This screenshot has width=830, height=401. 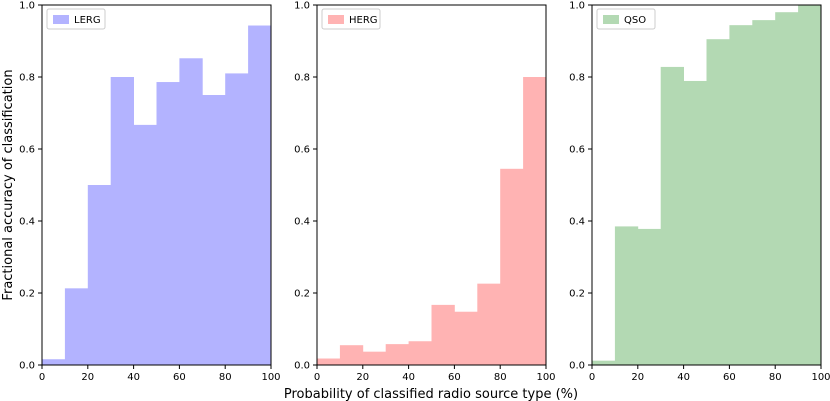 I want to click on qso-x-tick-label-4: 80, so click(x=775, y=377).